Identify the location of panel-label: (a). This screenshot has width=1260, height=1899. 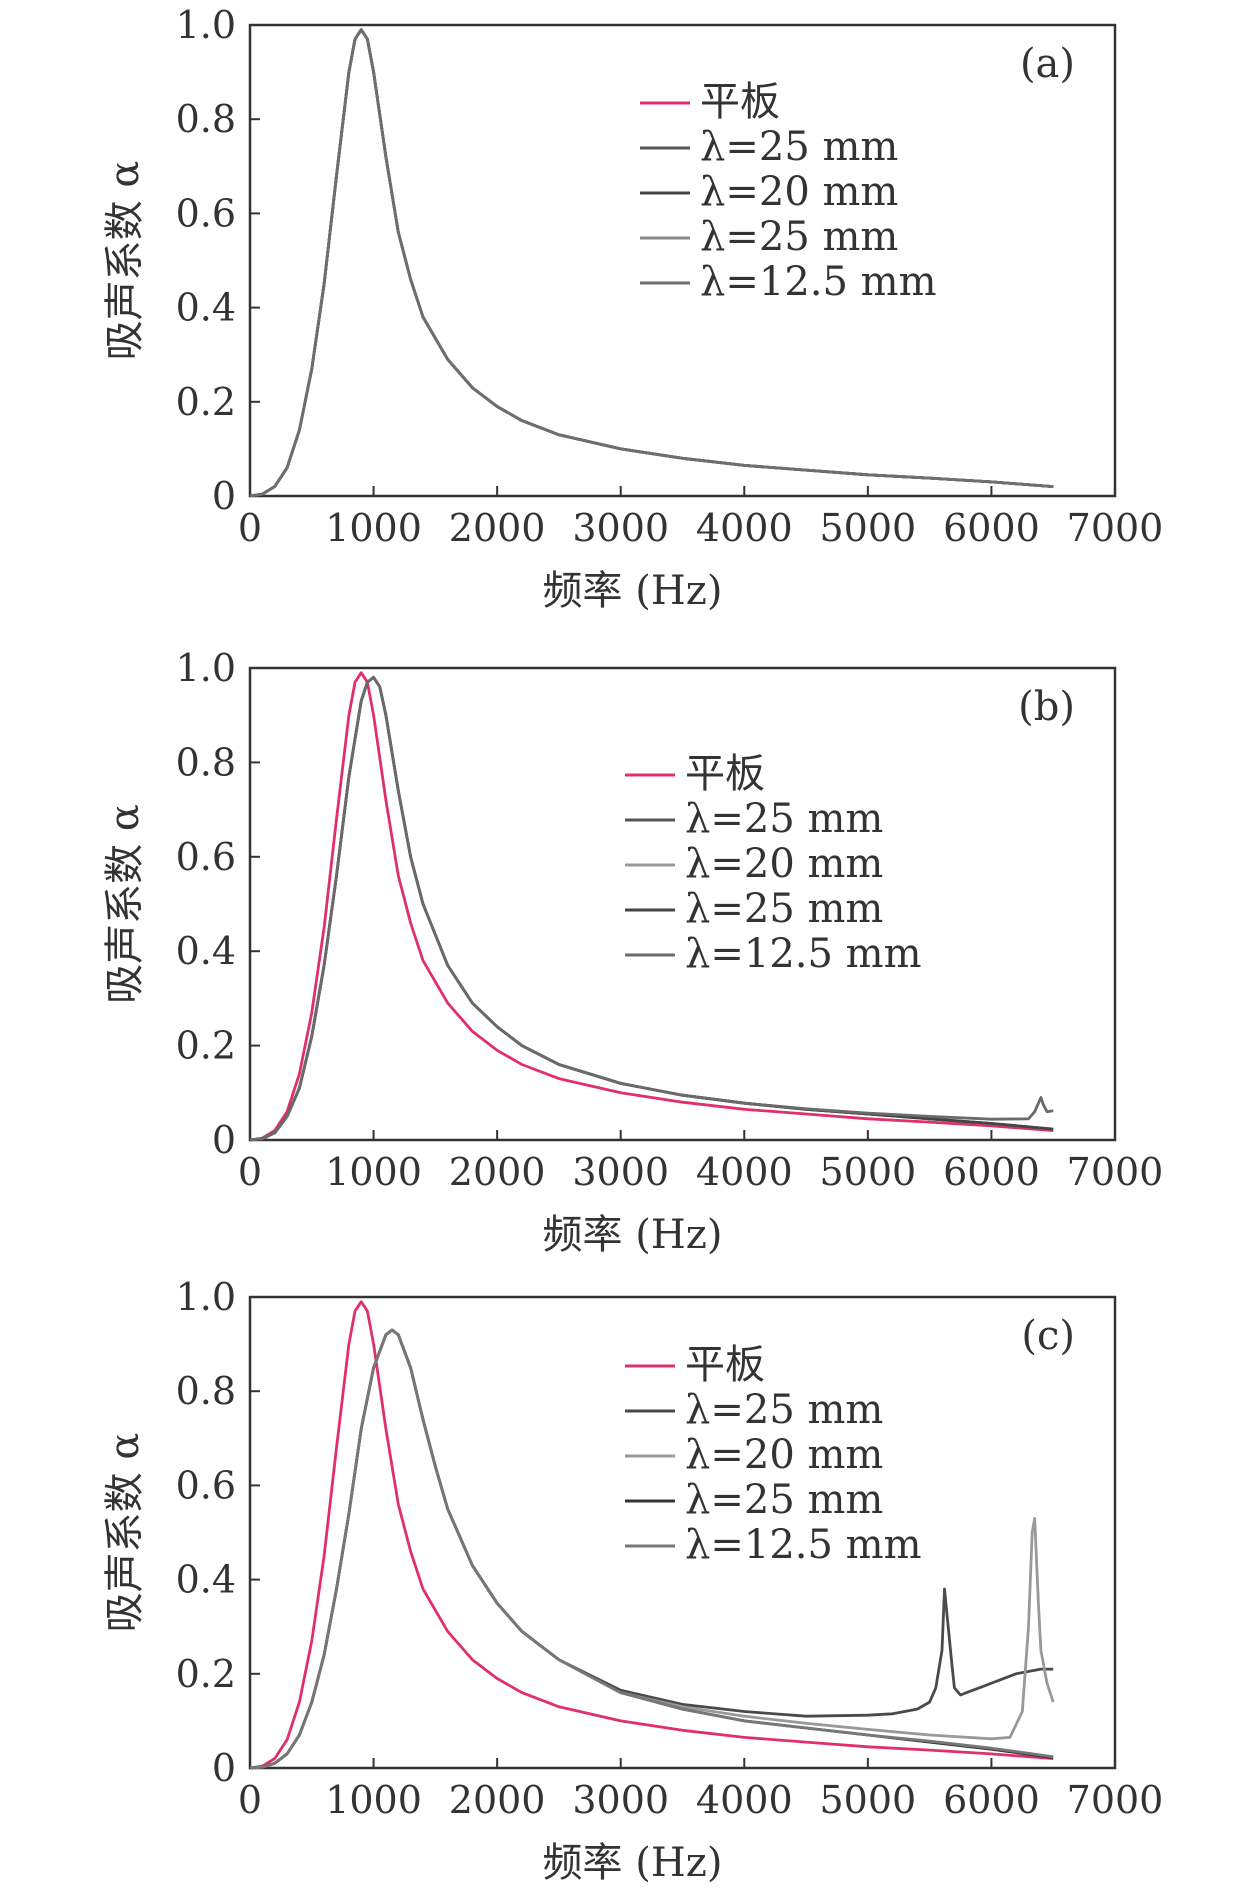
(1047, 64).